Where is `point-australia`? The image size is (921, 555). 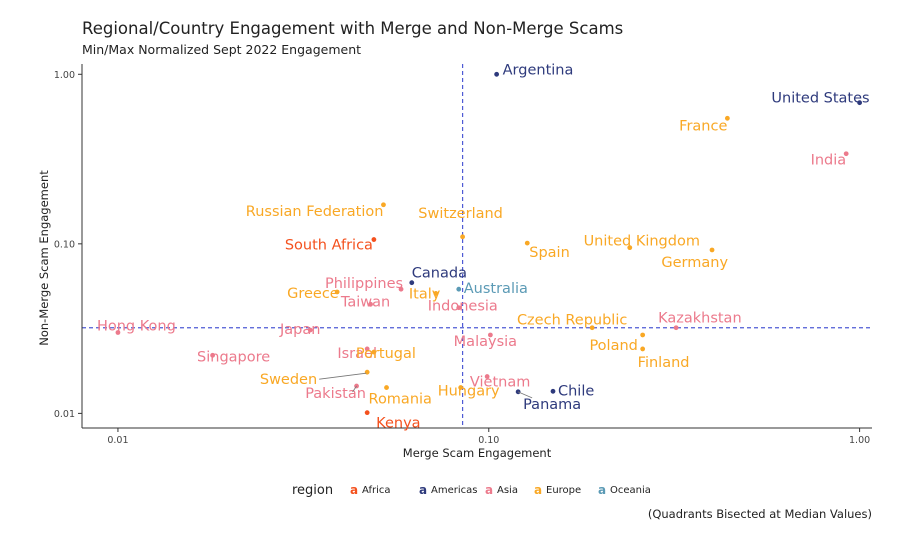 point-australia is located at coordinates (459, 289).